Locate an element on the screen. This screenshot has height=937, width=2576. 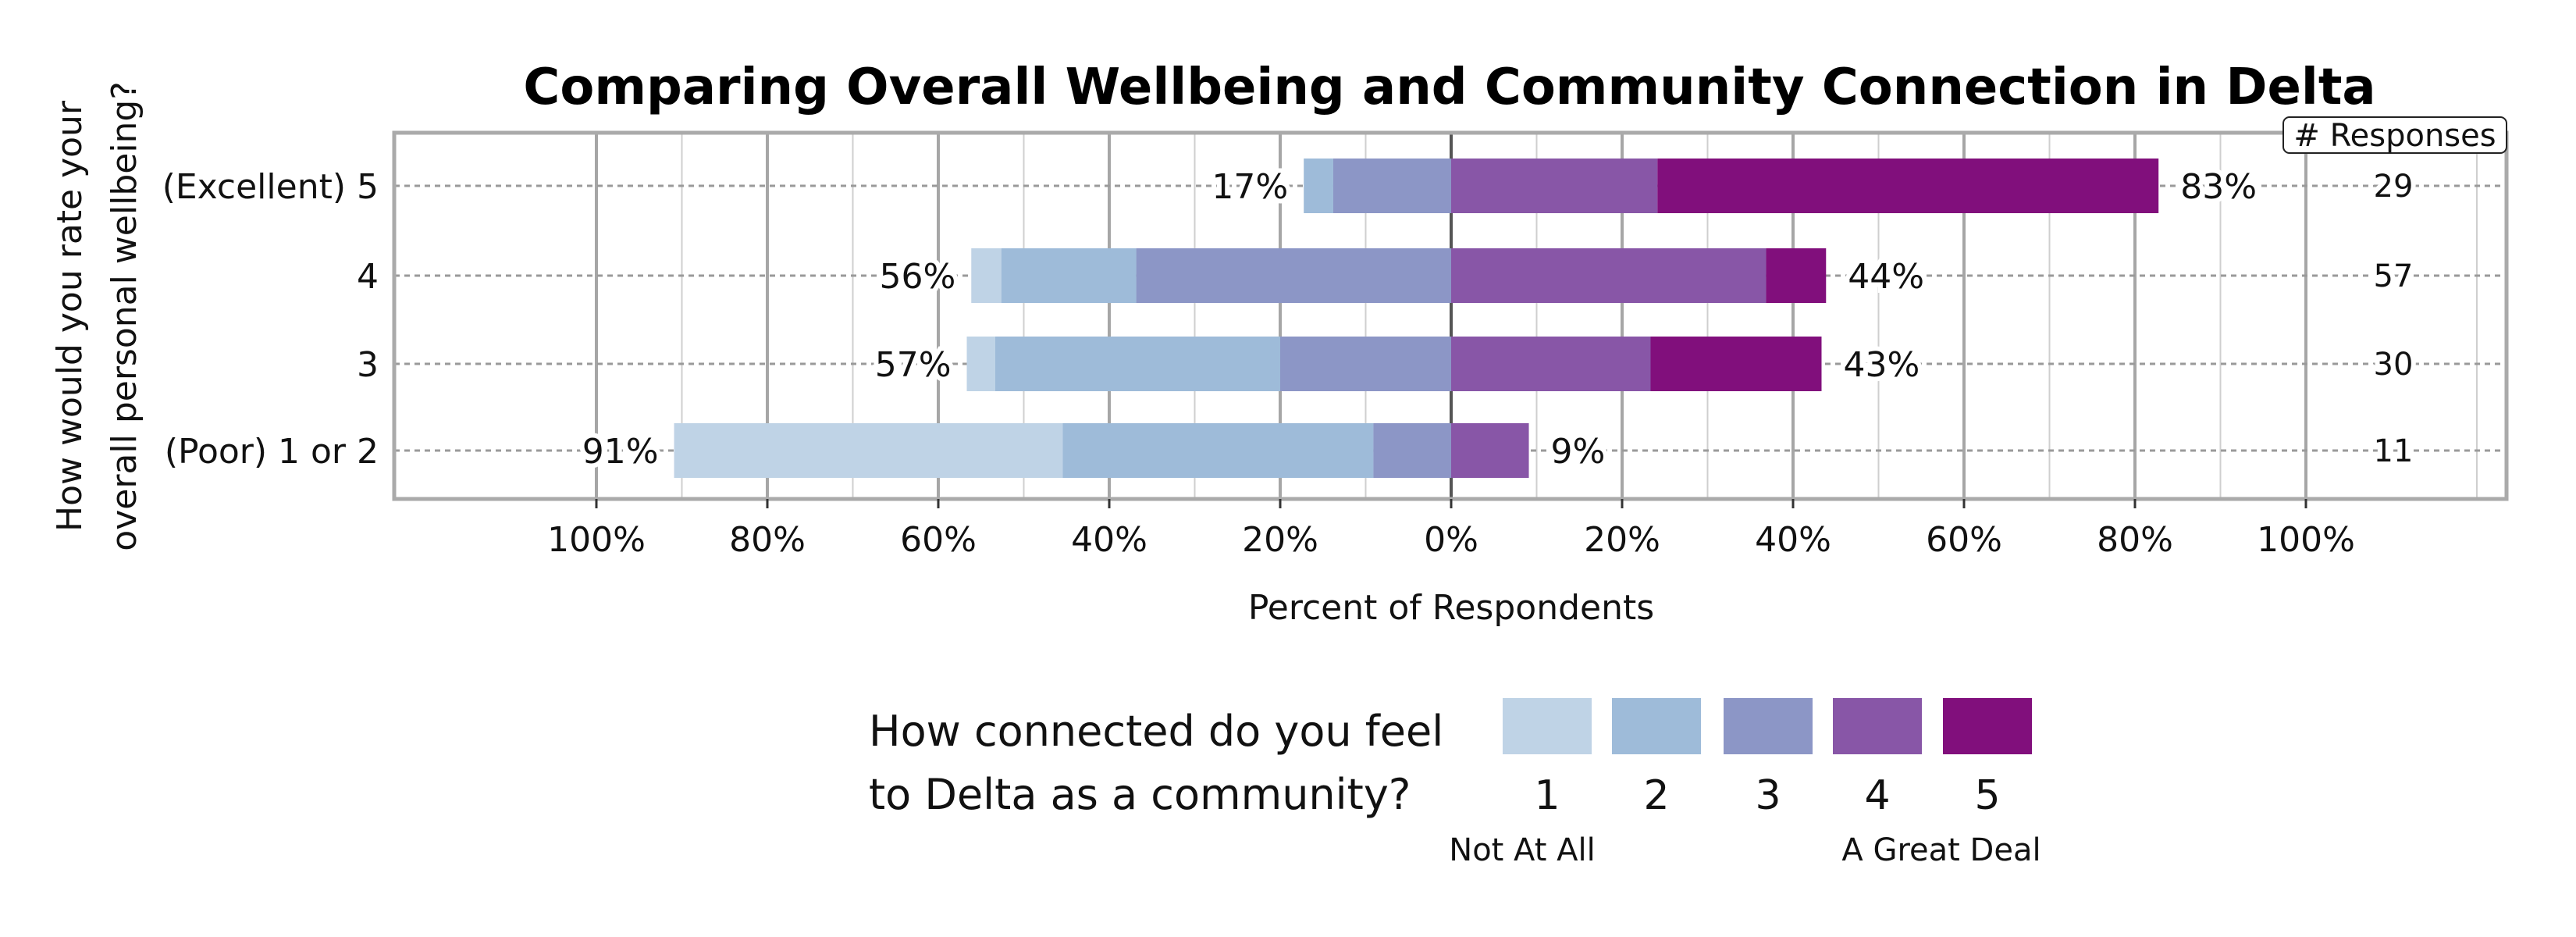
response-count: 30 is located at coordinates (2394, 365).